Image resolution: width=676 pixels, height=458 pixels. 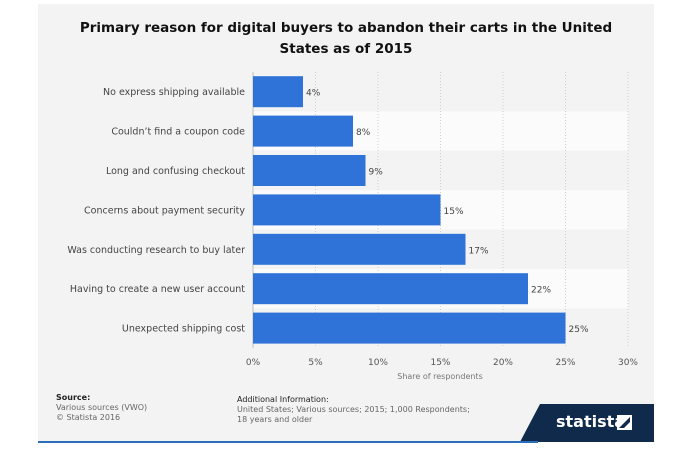 I want to click on x-tick-label: 20%, so click(x=503, y=363).